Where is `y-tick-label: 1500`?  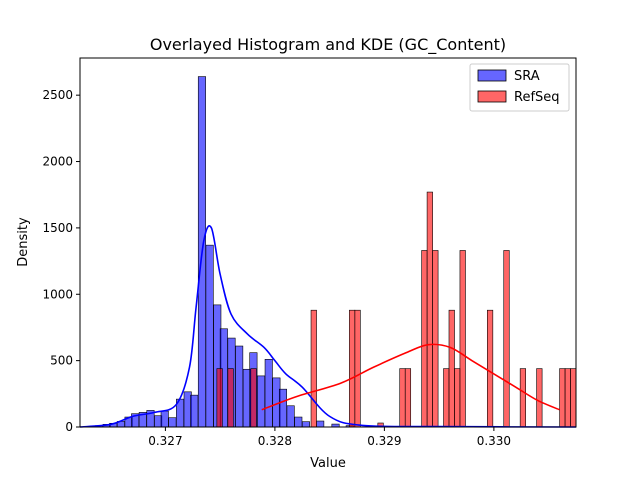 y-tick-label: 1500 is located at coordinates (57, 228).